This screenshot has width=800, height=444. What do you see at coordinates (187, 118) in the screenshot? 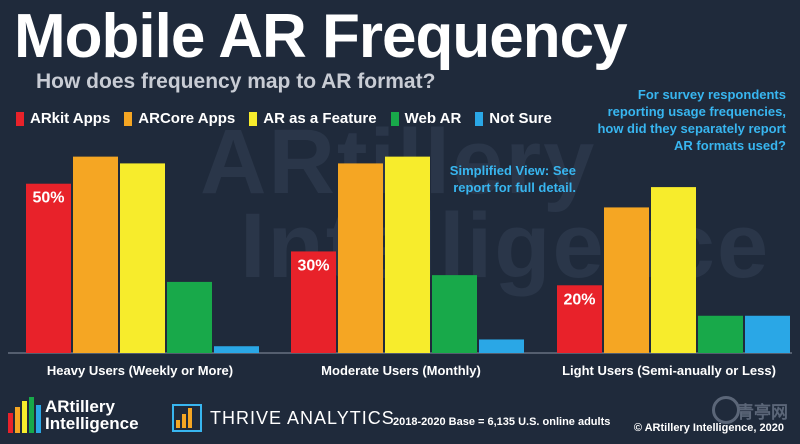
I see `legend-label: ARCore Apps` at bounding box center [187, 118].